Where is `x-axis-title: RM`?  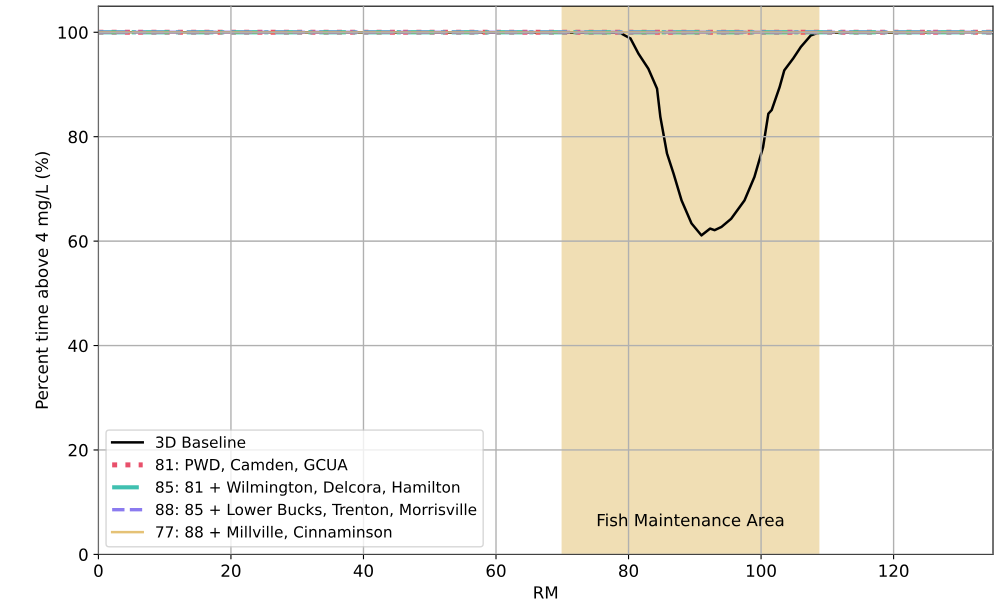 x-axis-title: RM is located at coordinates (546, 592).